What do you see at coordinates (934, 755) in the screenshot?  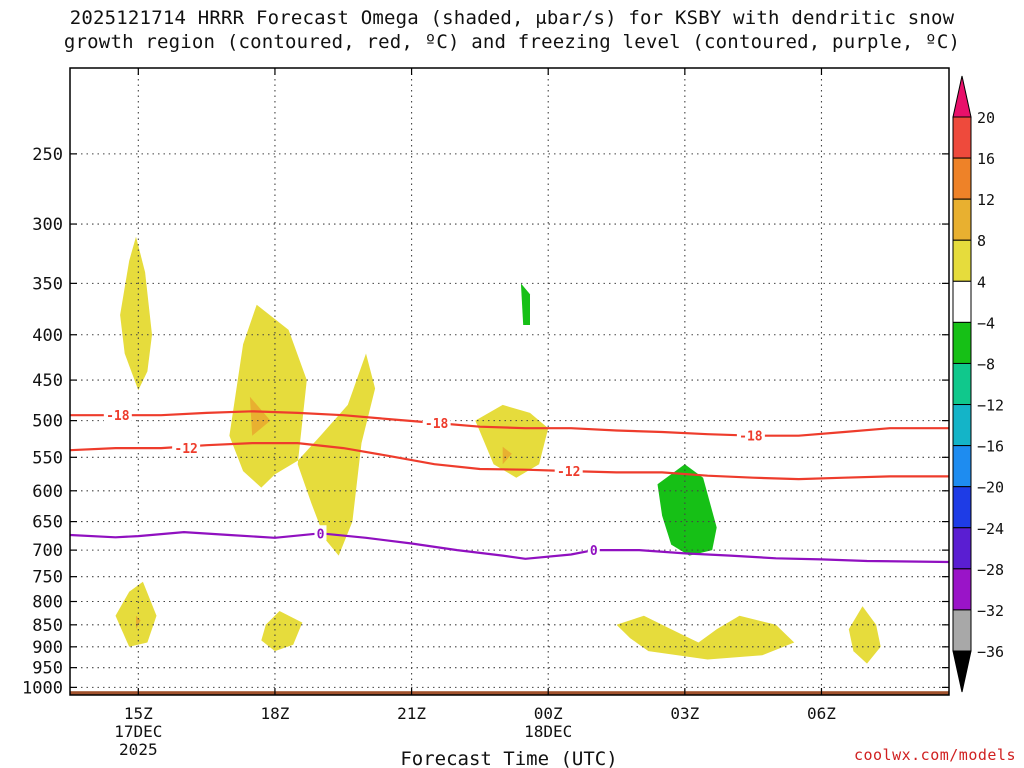 I see `watermark: coolwx.com/models` at bounding box center [934, 755].